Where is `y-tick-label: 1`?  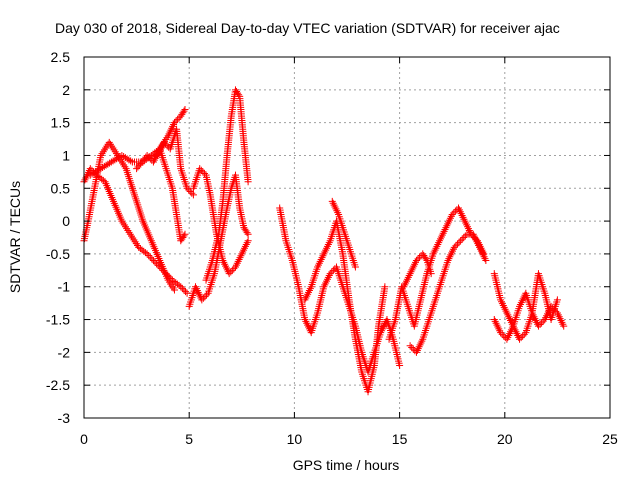 y-tick-label: 1 is located at coordinates (66, 155).